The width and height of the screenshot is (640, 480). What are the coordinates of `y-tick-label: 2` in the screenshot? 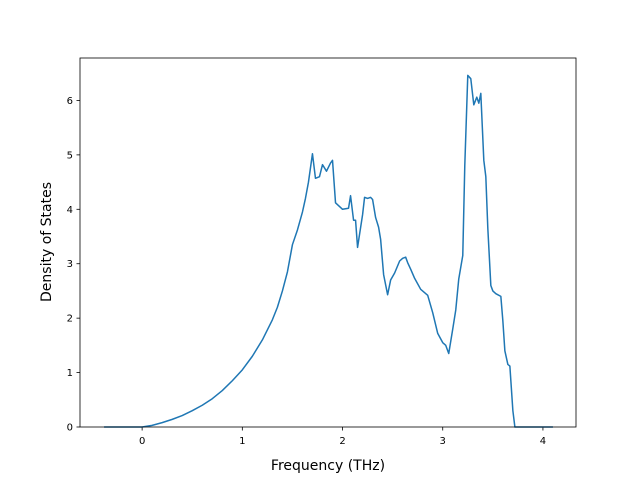 It's located at (70, 319).